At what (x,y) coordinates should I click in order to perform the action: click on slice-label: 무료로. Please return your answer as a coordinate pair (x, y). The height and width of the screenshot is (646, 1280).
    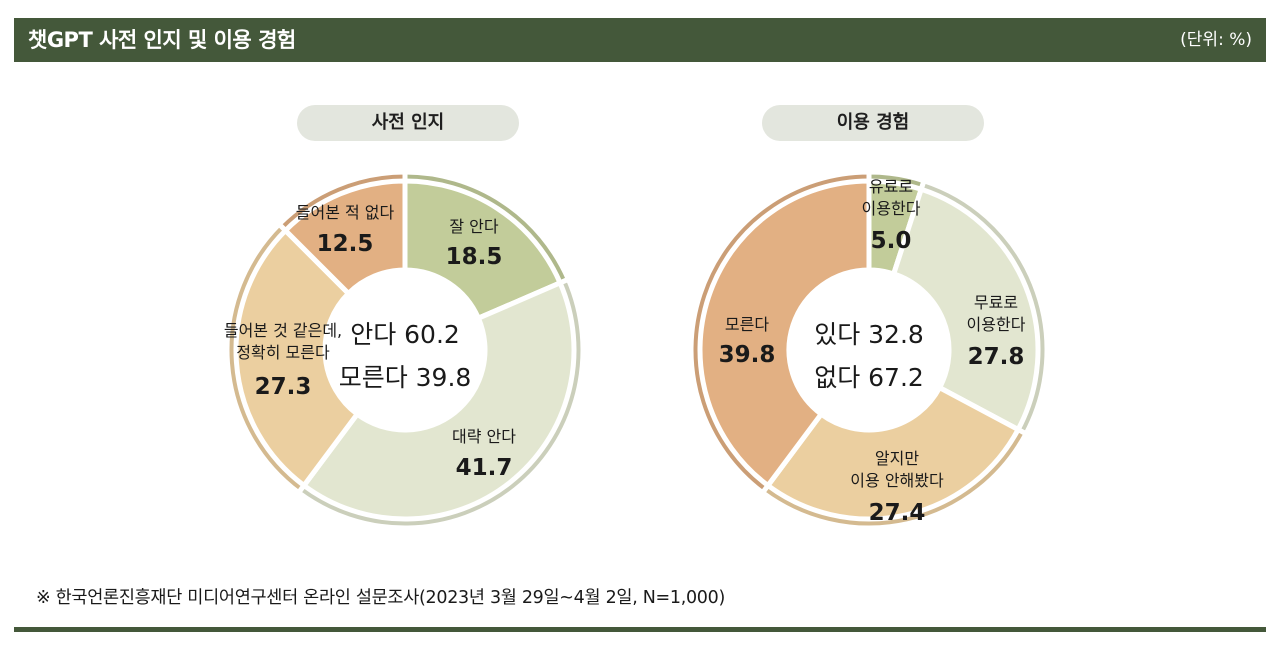
    Looking at the image, I should click on (996, 302).